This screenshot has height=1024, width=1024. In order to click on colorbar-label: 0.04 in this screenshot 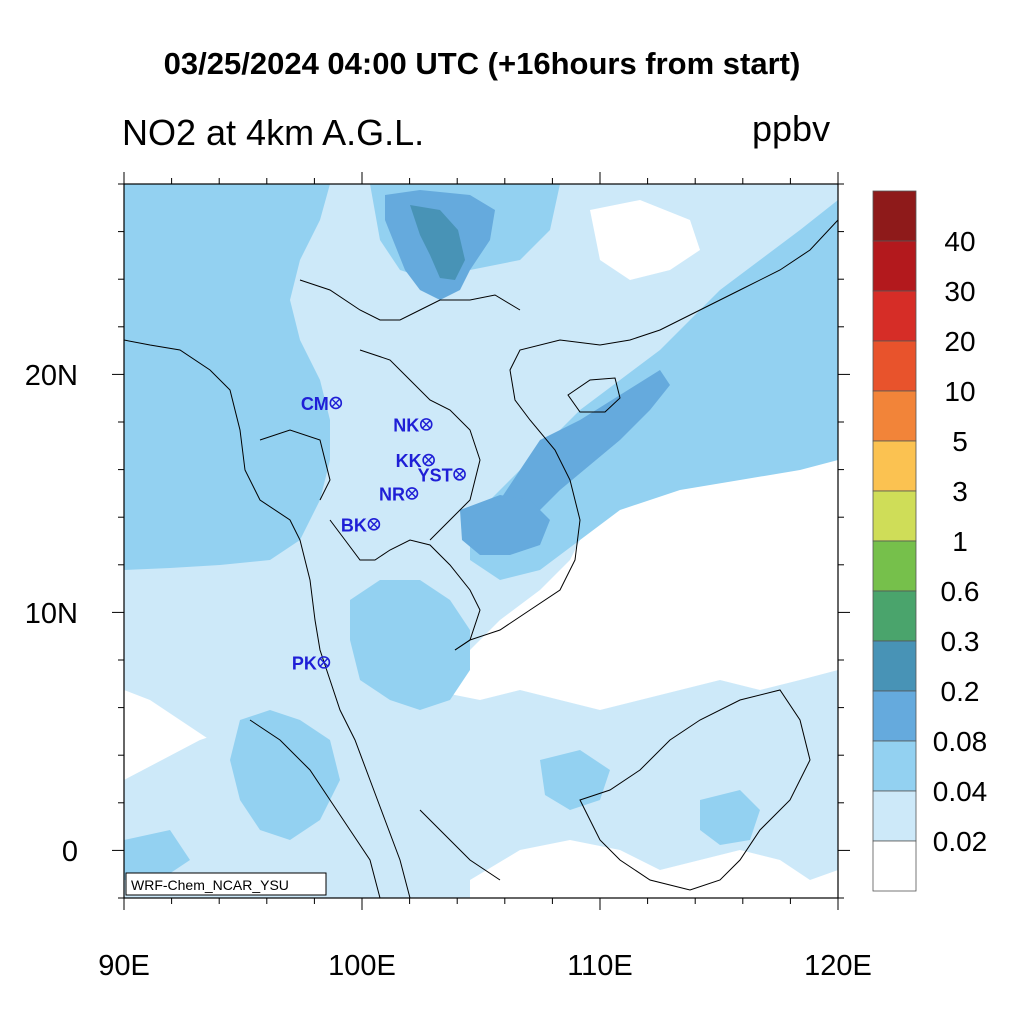, I will do `click(960, 791)`.